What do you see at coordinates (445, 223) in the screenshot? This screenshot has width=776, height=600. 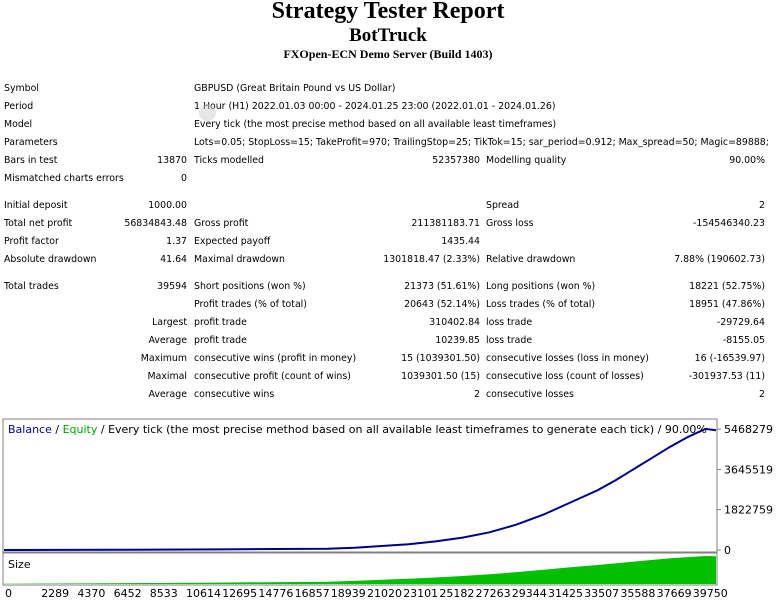 I see `gross-profit-value: 211381183.71` at bounding box center [445, 223].